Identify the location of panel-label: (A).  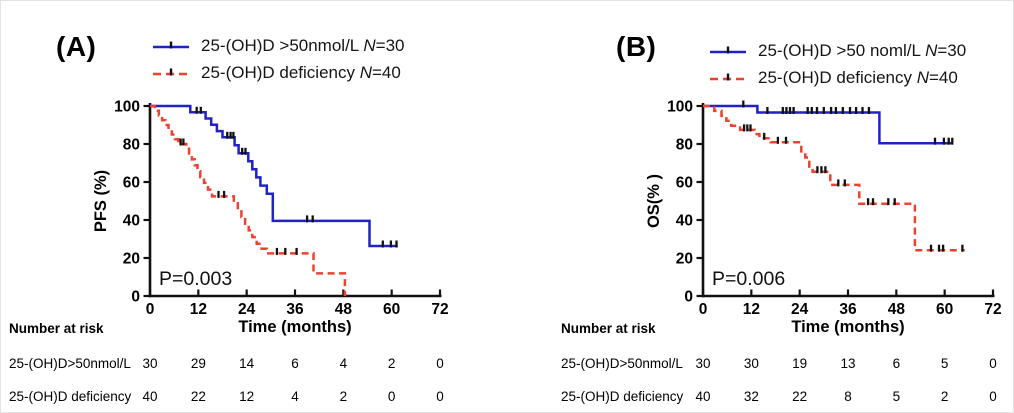
(76, 46).